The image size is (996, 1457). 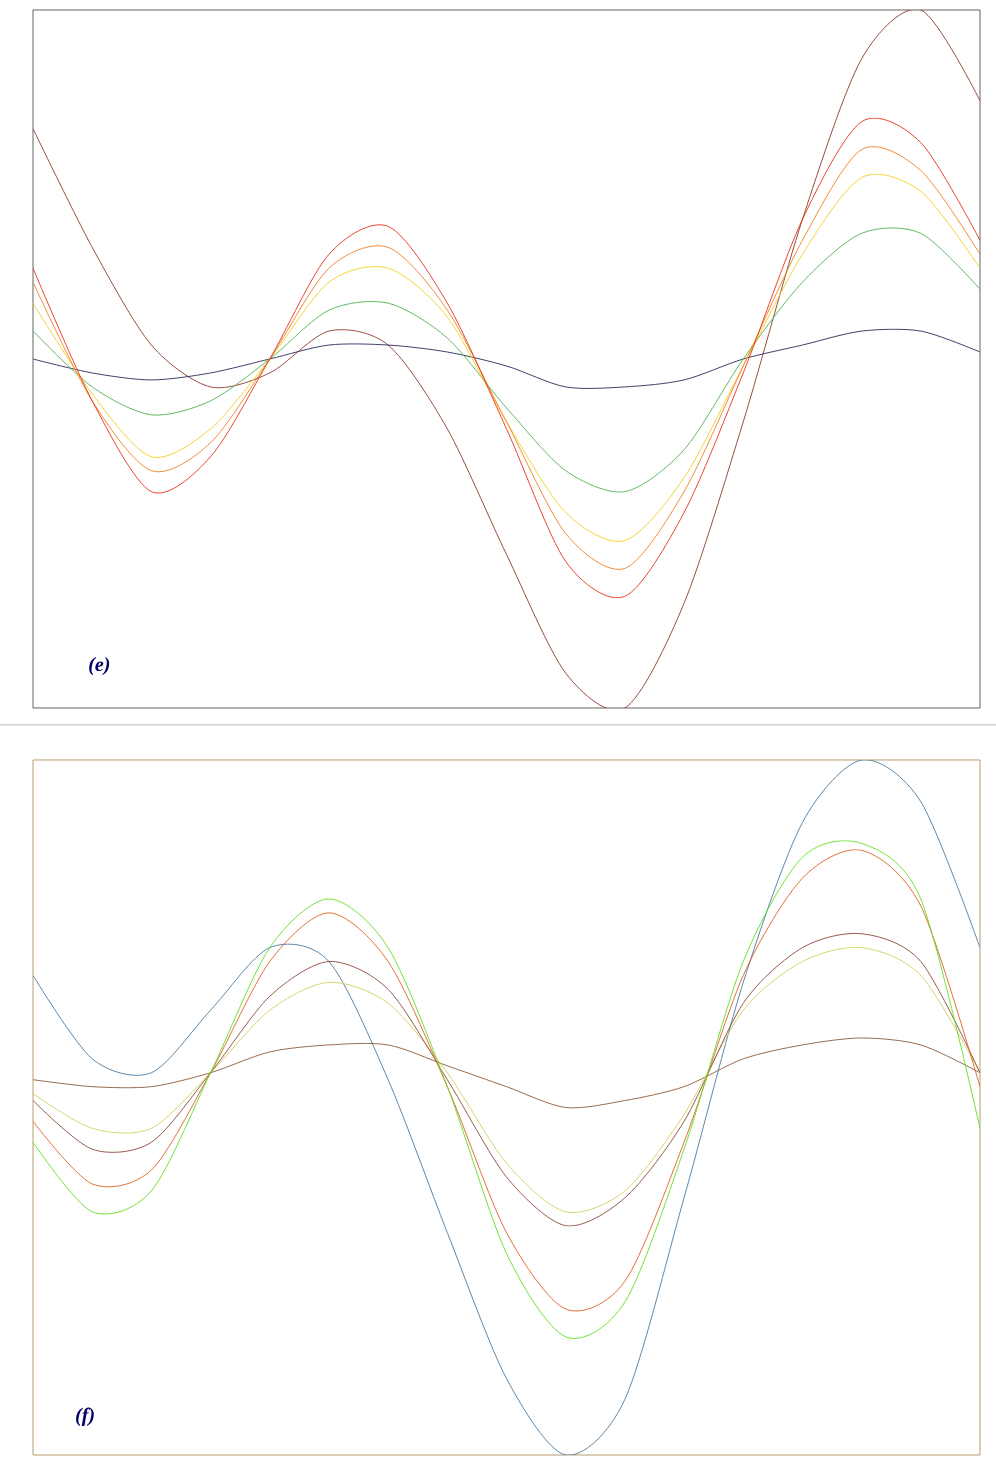 I want to click on annotation: (f), so click(x=85, y=1416).